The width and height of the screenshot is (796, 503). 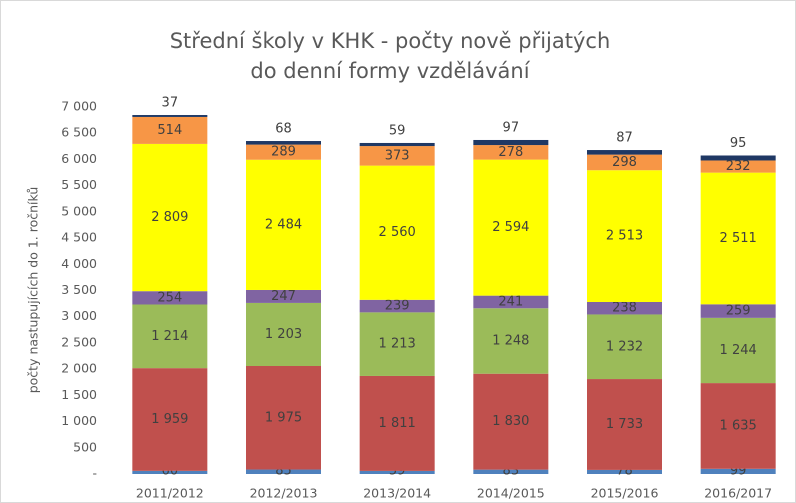 I want to click on y-tick-label: 1 000, so click(x=79, y=420).